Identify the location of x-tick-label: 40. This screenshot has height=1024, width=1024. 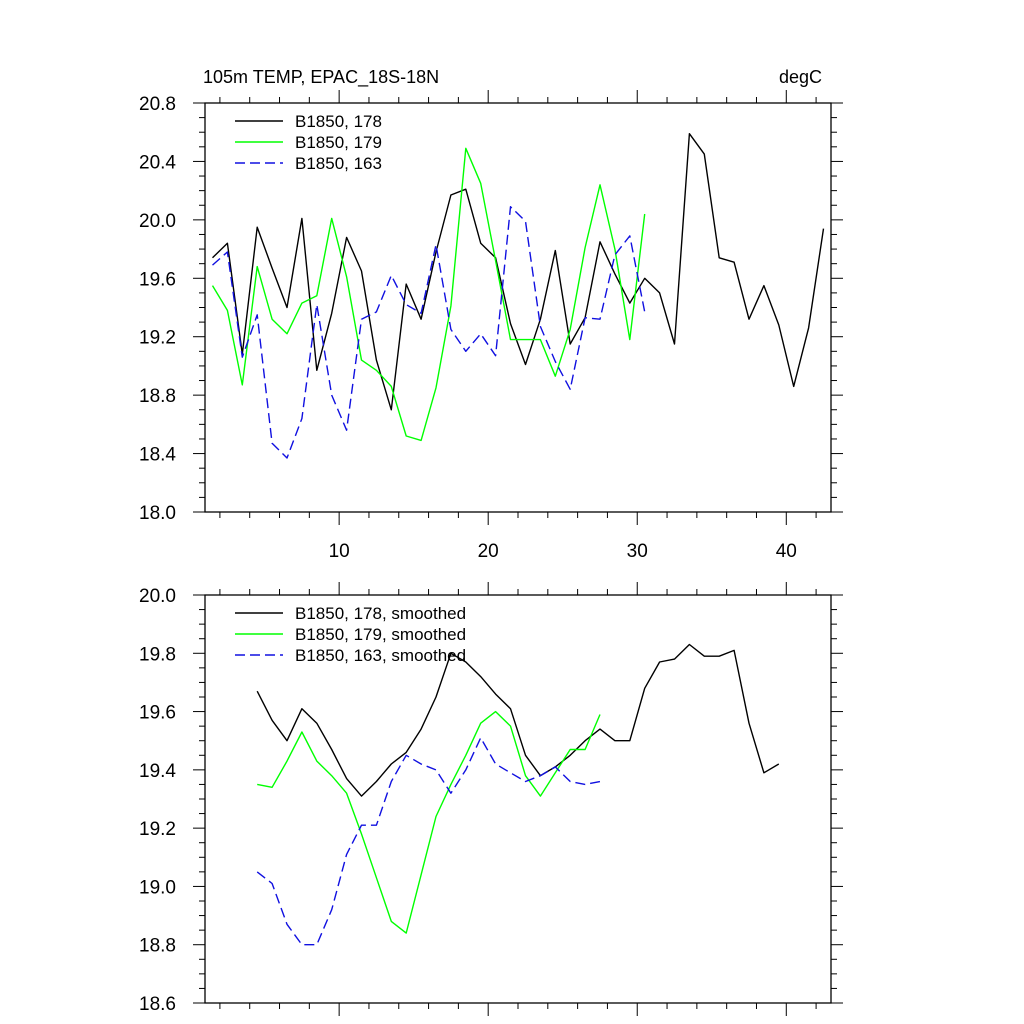
(786, 551).